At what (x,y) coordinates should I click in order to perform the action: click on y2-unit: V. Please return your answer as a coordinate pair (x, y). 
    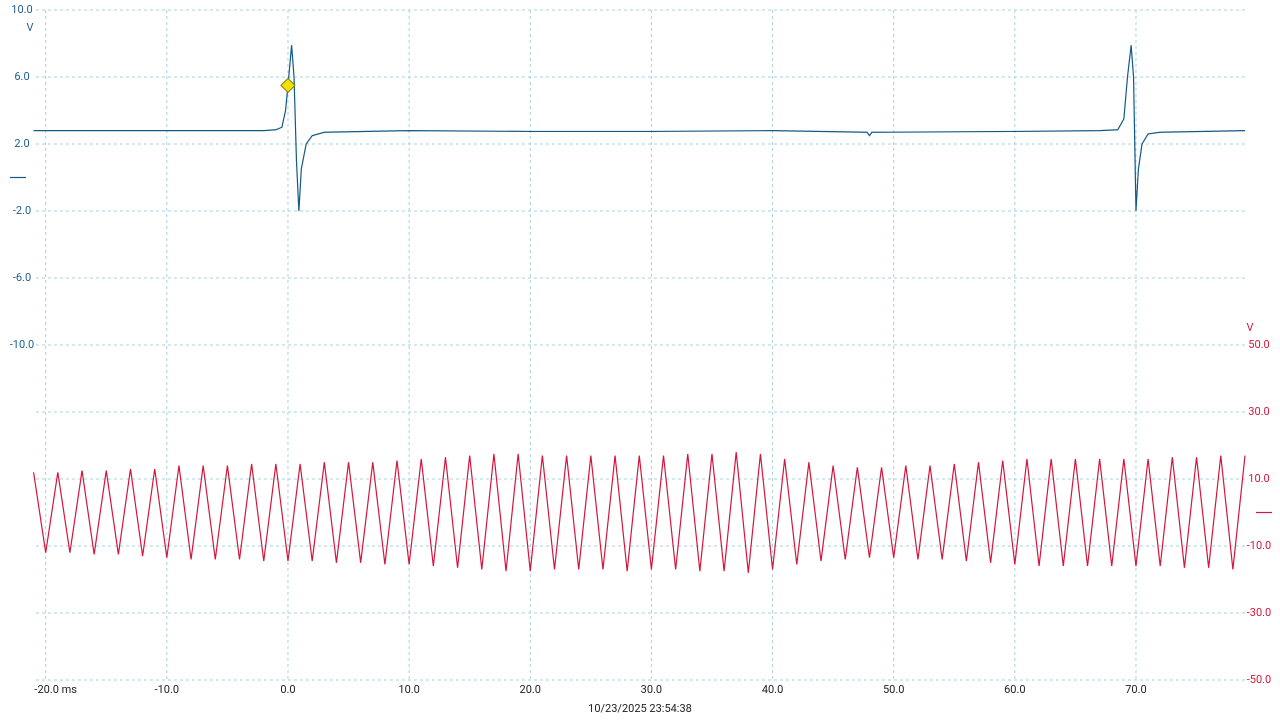
    Looking at the image, I should click on (1249, 327).